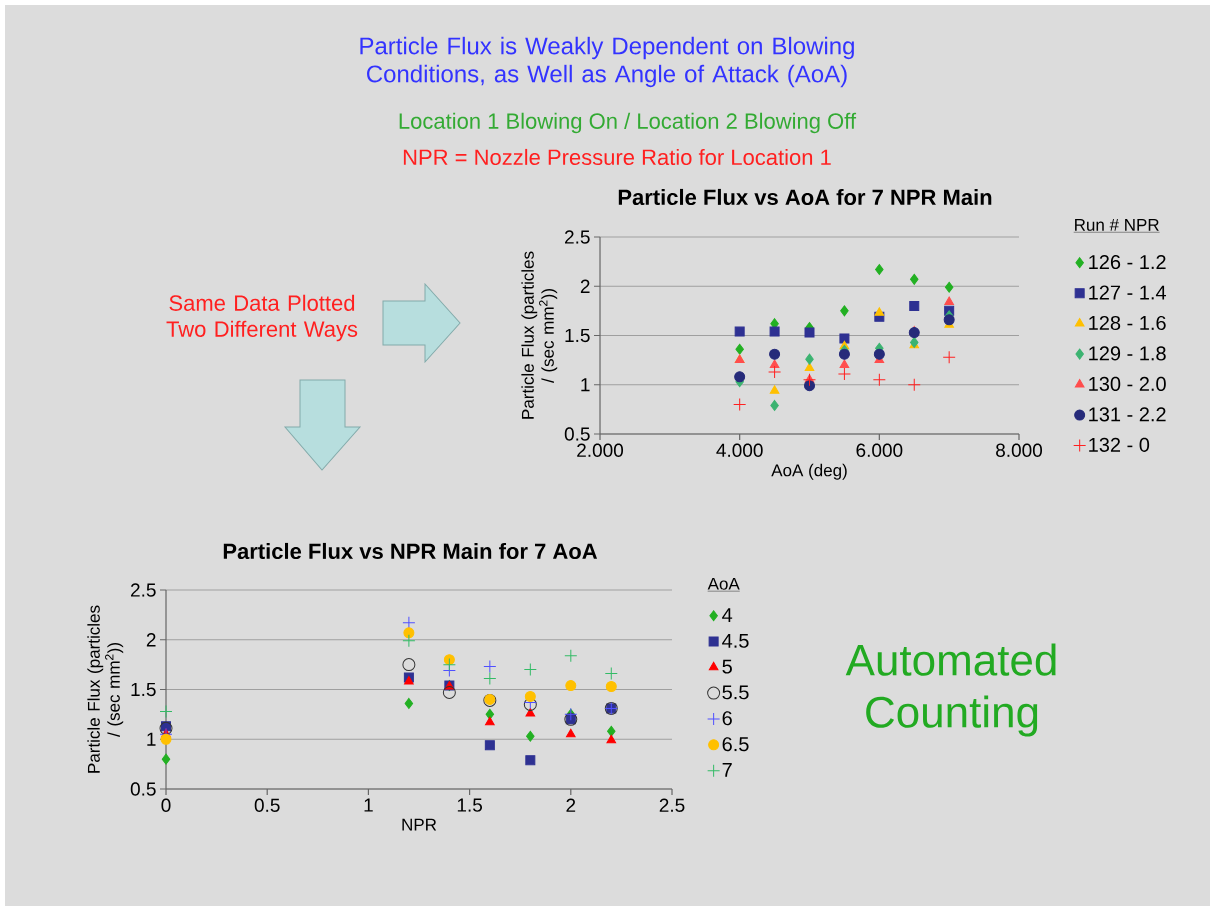 The height and width of the screenshot is (911, 1215). What do you see at coordinates (1128, 292) in the screenshot?
I see `legend-label: 127 - 1.4` at bounding box center [1128, 292].